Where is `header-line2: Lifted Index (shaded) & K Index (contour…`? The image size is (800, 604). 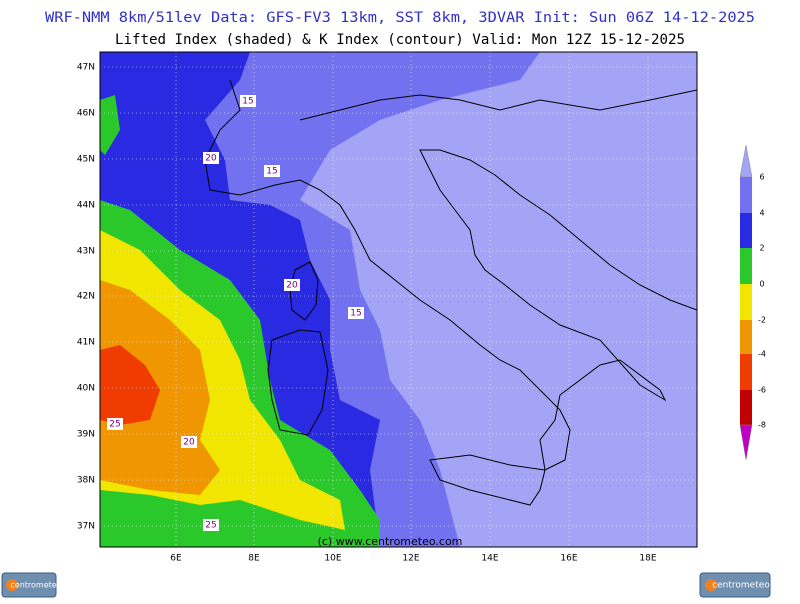
header-line2: Lifted Index (shaded) & K Index (contour… is located at coordinates (400, 40).